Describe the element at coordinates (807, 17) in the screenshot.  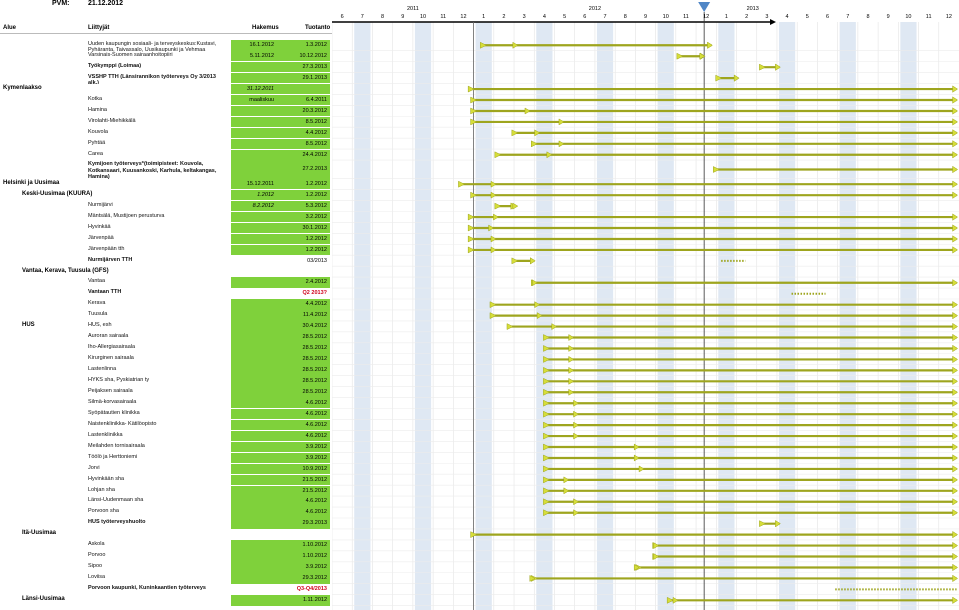
I see `month-tick-label: 5` at that location.